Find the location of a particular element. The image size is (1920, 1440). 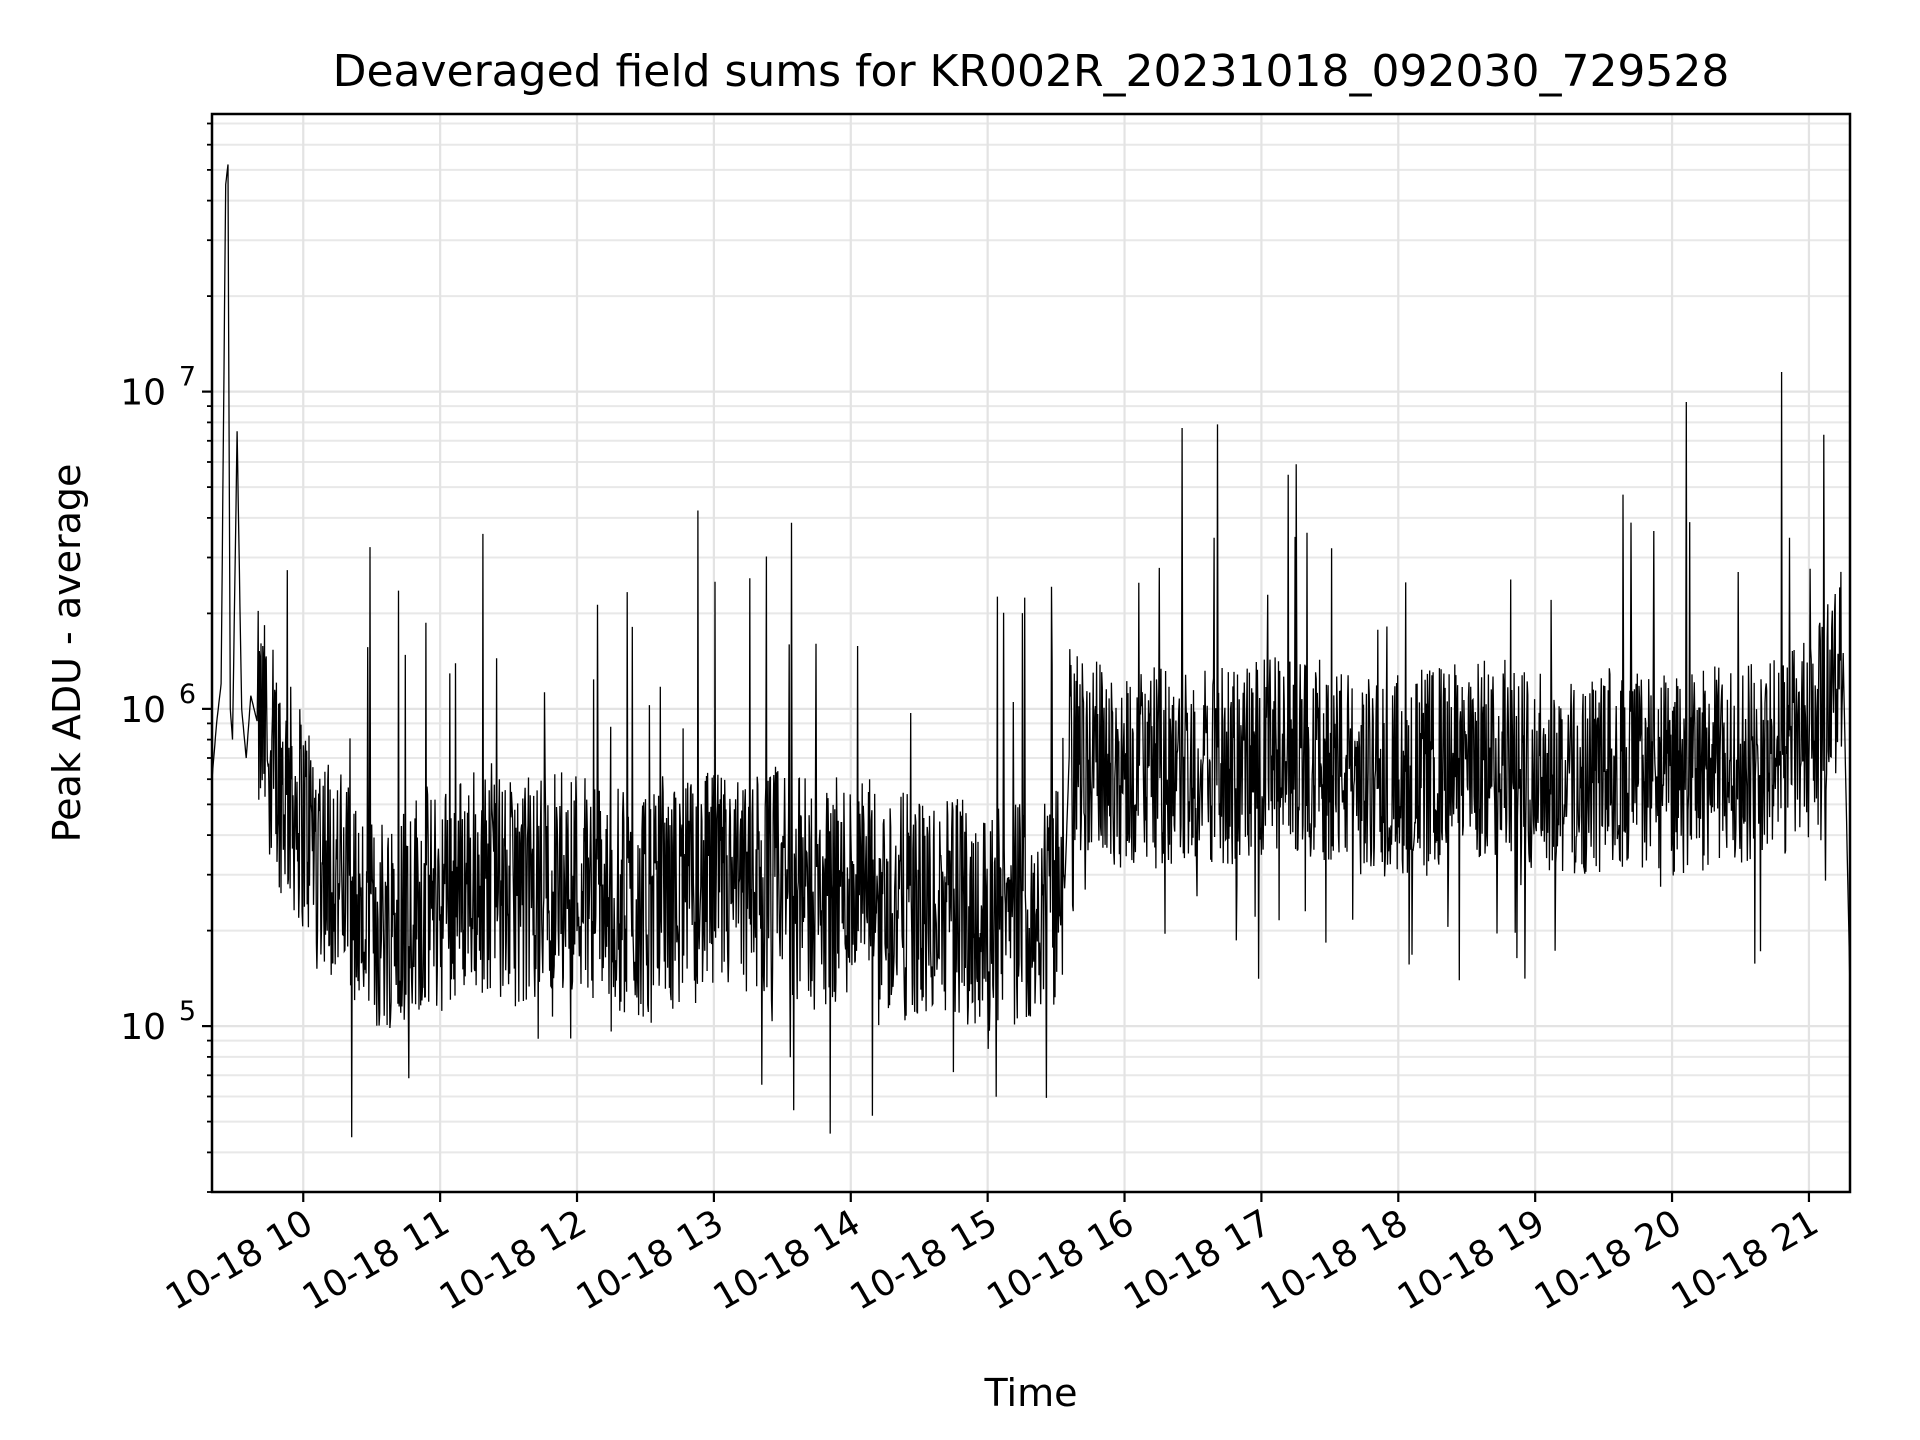

y-tick-exponent: 7 is located at coordinates (187, 377).